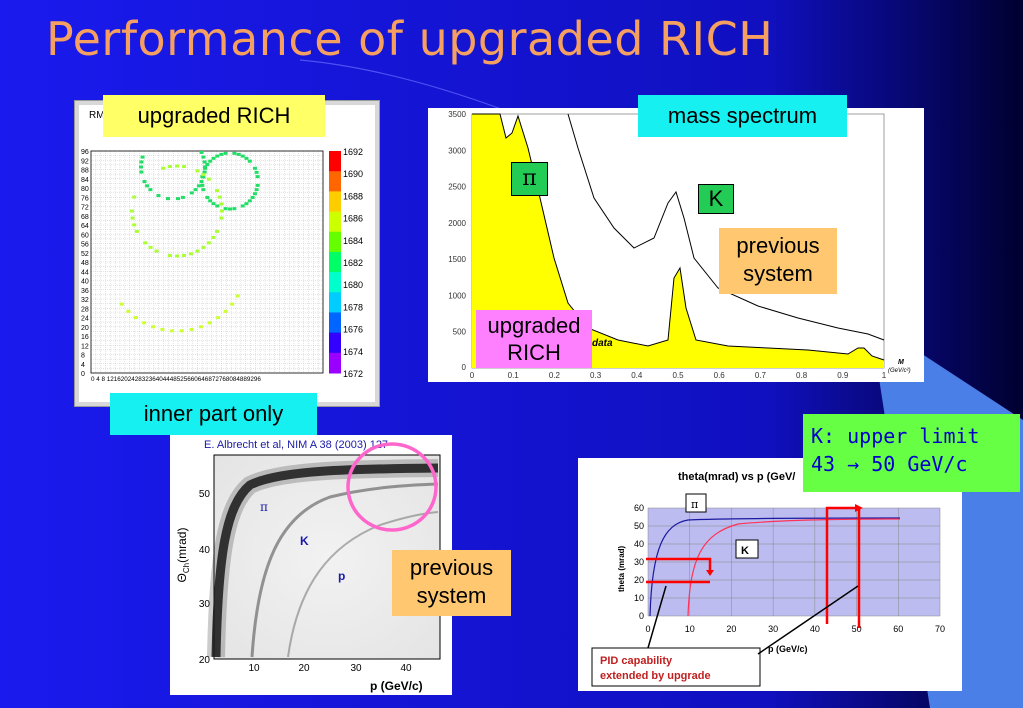  I want to click on mass-x-tick: 0.6, so click(720, 375).